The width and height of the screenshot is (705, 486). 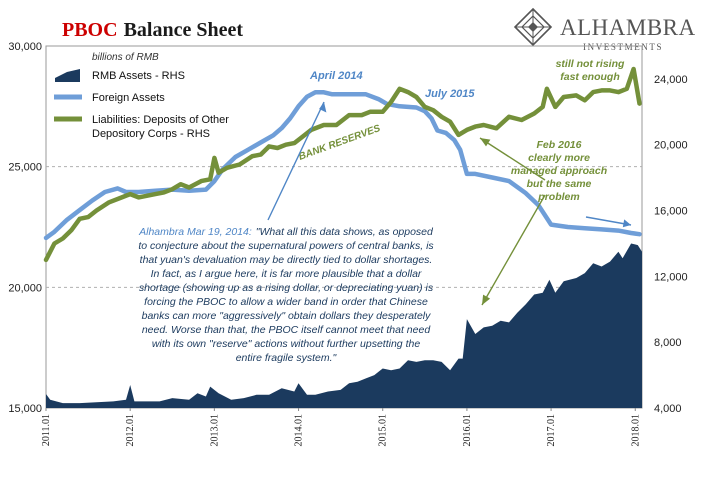 What do you see at coordinates (551, 430) in the screenshot?
I see `x-axis-tick-label: 2017.01` at bounding box center [551, 430].